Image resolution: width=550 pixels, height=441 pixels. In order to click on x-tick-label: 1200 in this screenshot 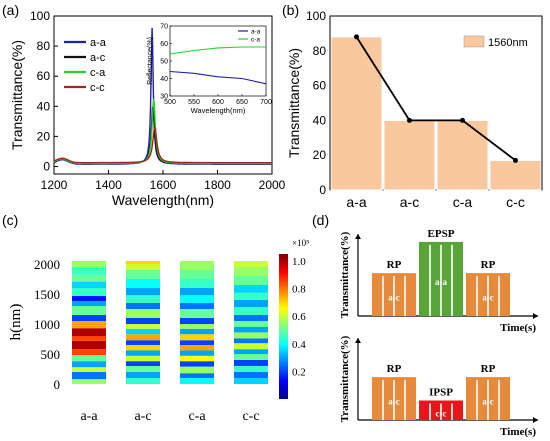, I will do `click(54, 185)`.